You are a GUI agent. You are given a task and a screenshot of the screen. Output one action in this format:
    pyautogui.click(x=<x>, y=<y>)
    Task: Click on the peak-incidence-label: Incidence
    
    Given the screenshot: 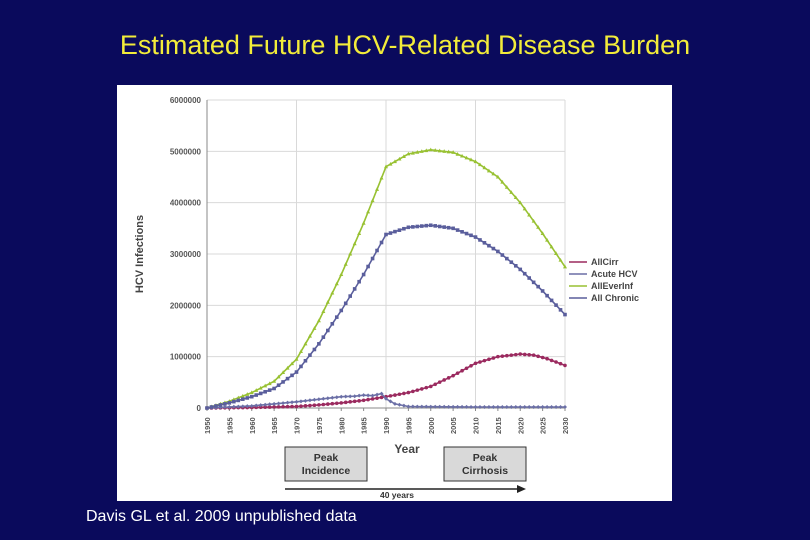 What is the action you would take?
    pyautogui.click(x=326, y=471)
    